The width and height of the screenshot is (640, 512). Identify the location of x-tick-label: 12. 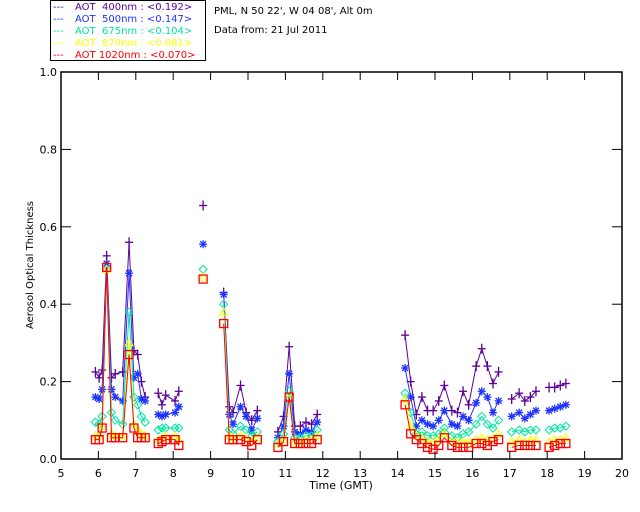
(323, 473).